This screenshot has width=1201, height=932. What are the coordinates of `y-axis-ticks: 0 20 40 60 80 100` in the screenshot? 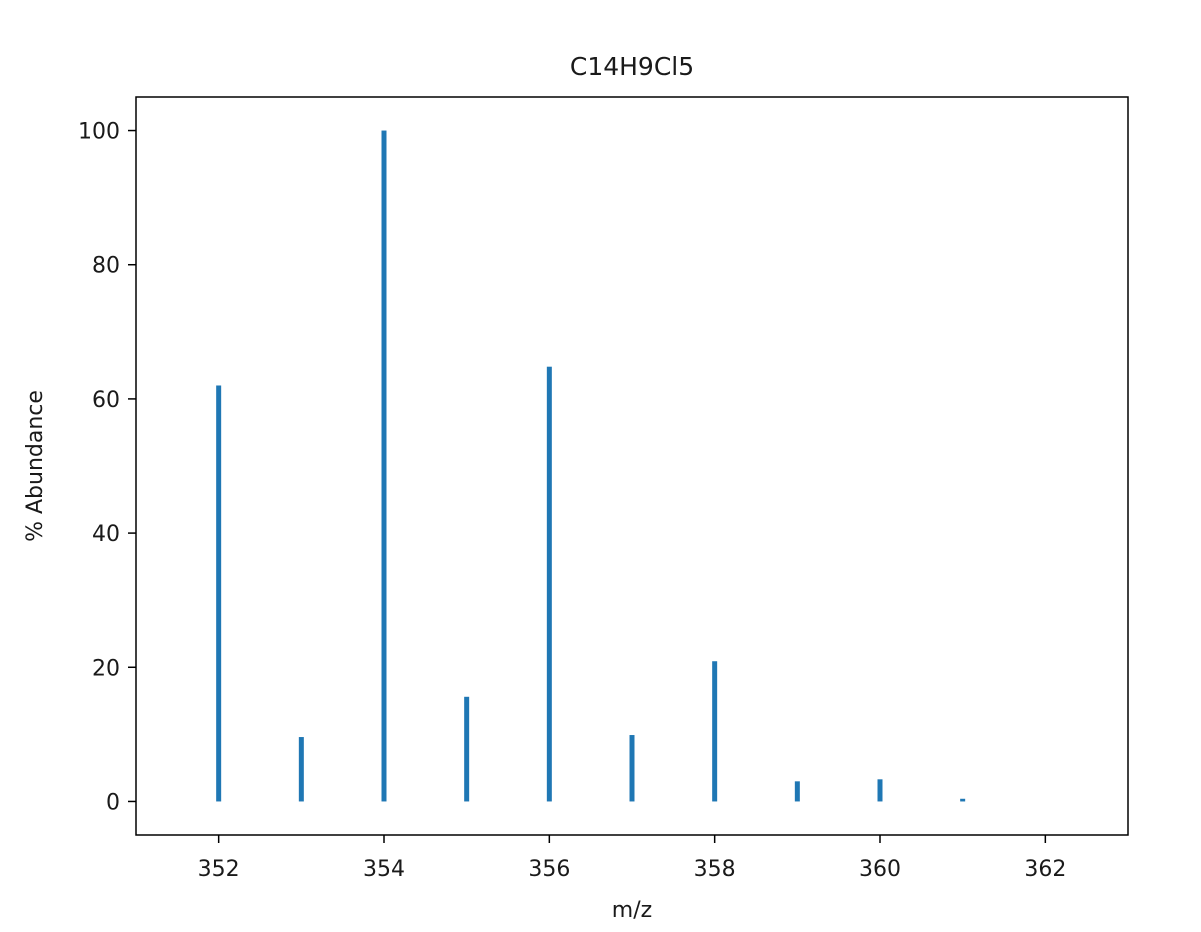 It's located at (107, 467).